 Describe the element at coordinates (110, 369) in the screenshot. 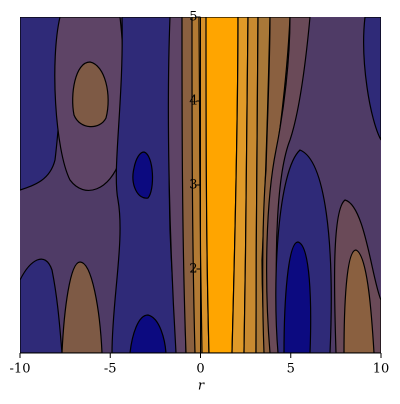

I see `x-tick-label: -5` at that location.